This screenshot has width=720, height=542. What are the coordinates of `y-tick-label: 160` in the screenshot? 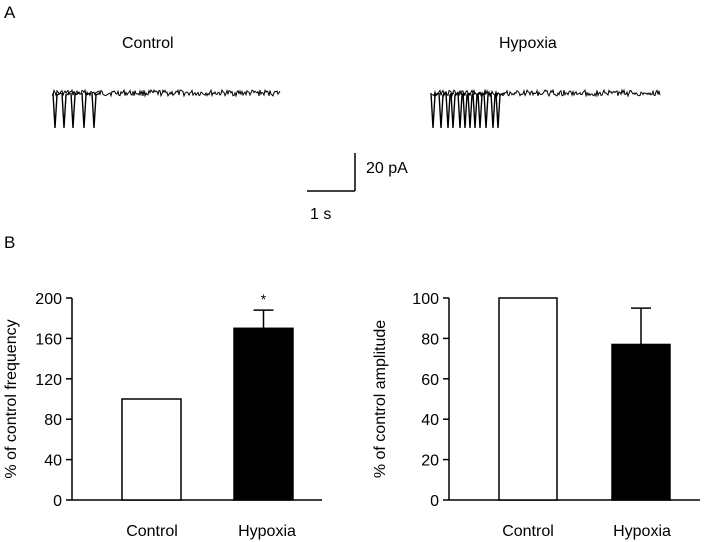 It's located at (48, 339).